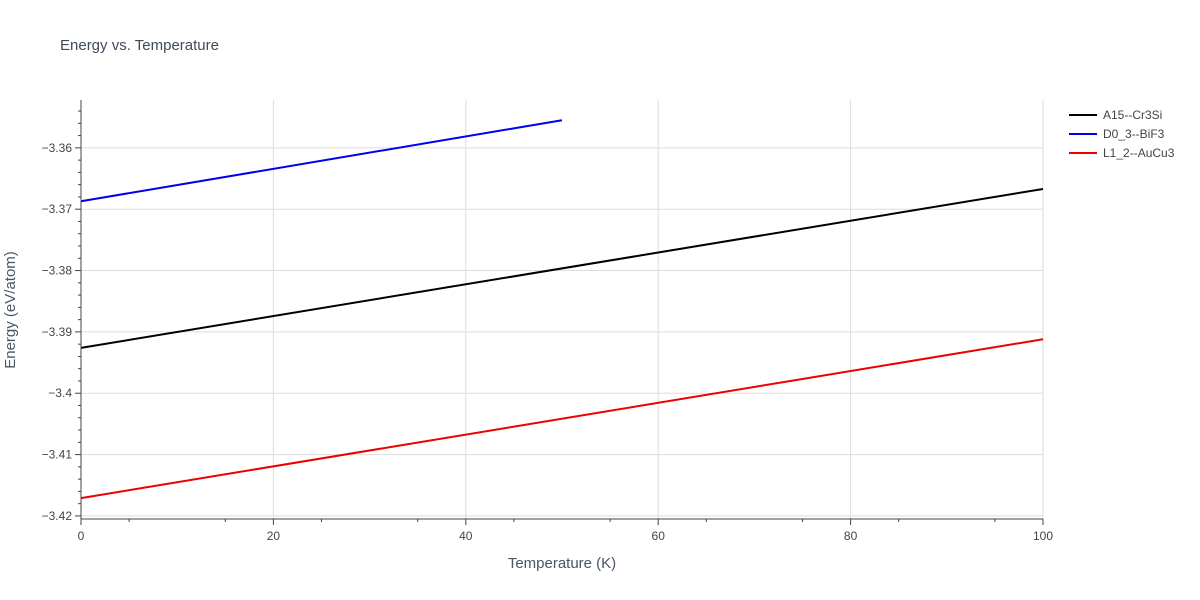 Image resolution: width=1200 pixels, height=600 pixels. I want to click on legend-item: D0_3--BiF3, so click(1117, 134).